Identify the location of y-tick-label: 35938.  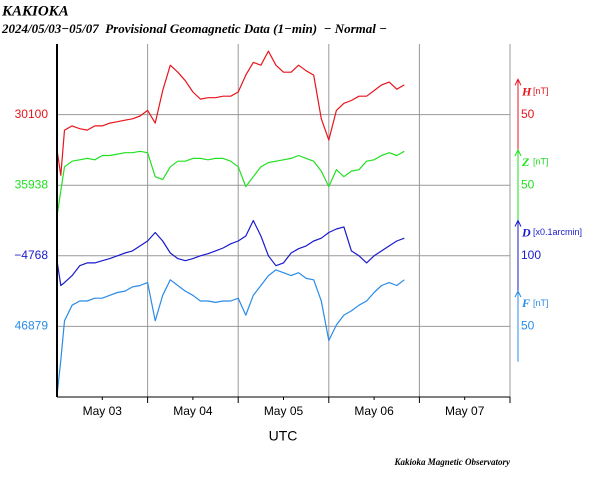
(32, 184).